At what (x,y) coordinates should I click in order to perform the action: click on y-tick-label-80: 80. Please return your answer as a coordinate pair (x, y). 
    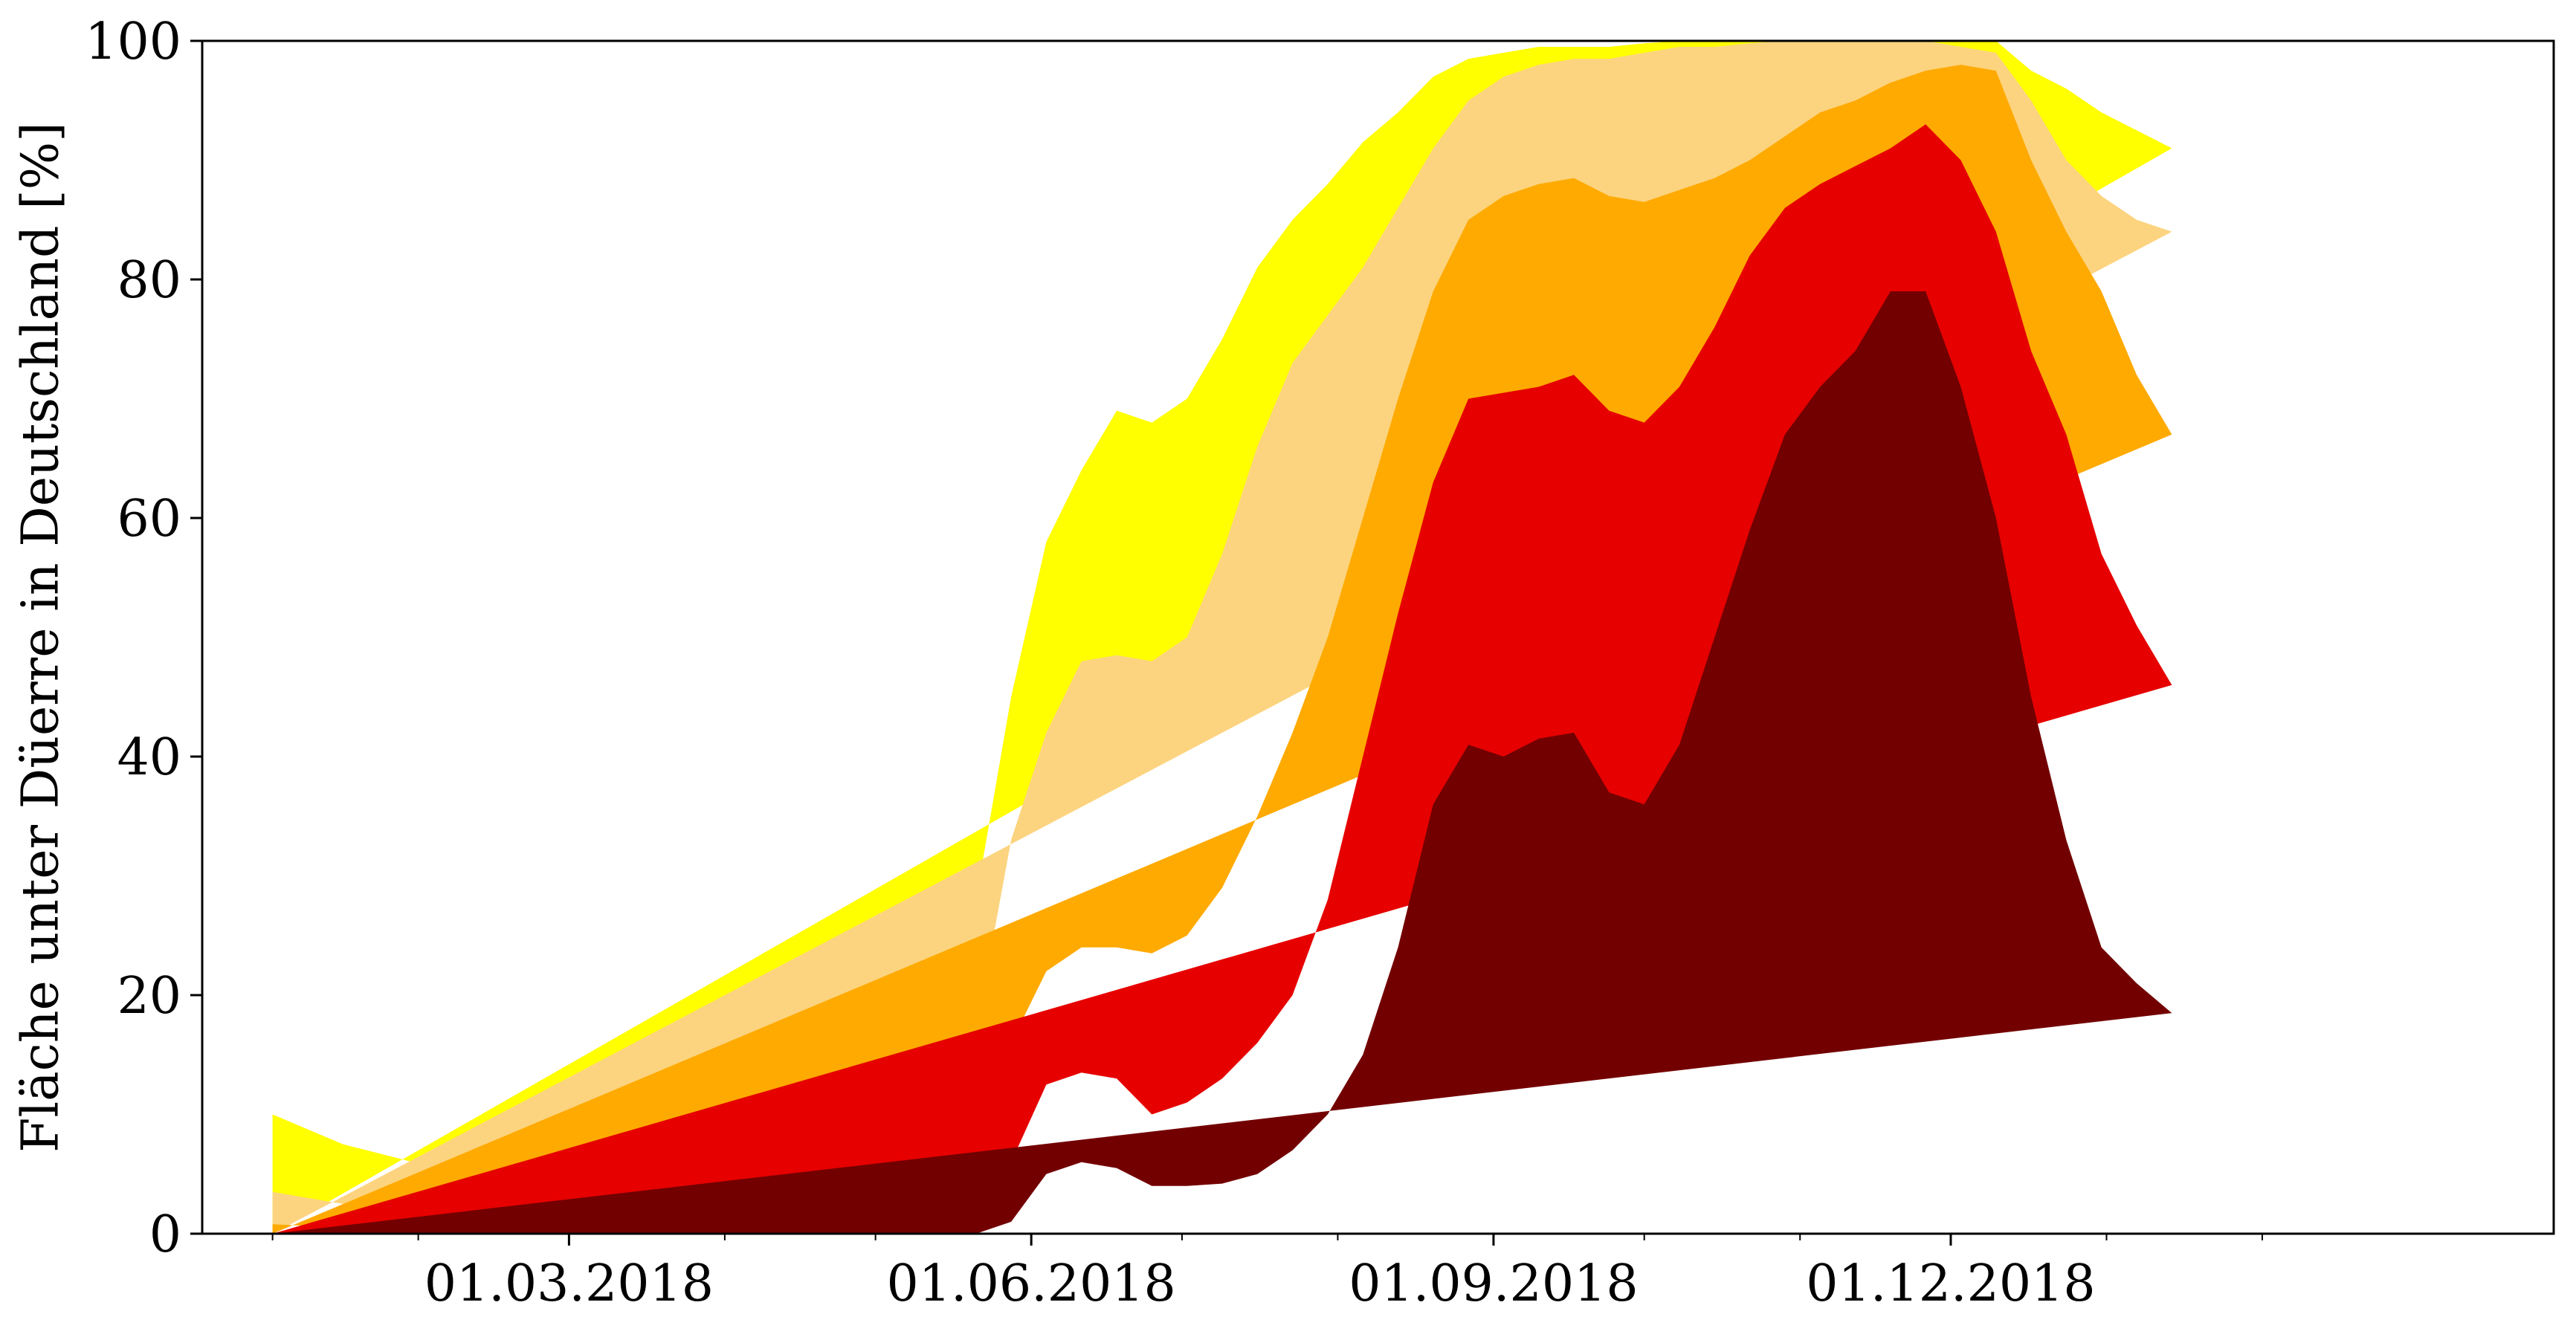
    Looking at the image, I should click on (149, 280).